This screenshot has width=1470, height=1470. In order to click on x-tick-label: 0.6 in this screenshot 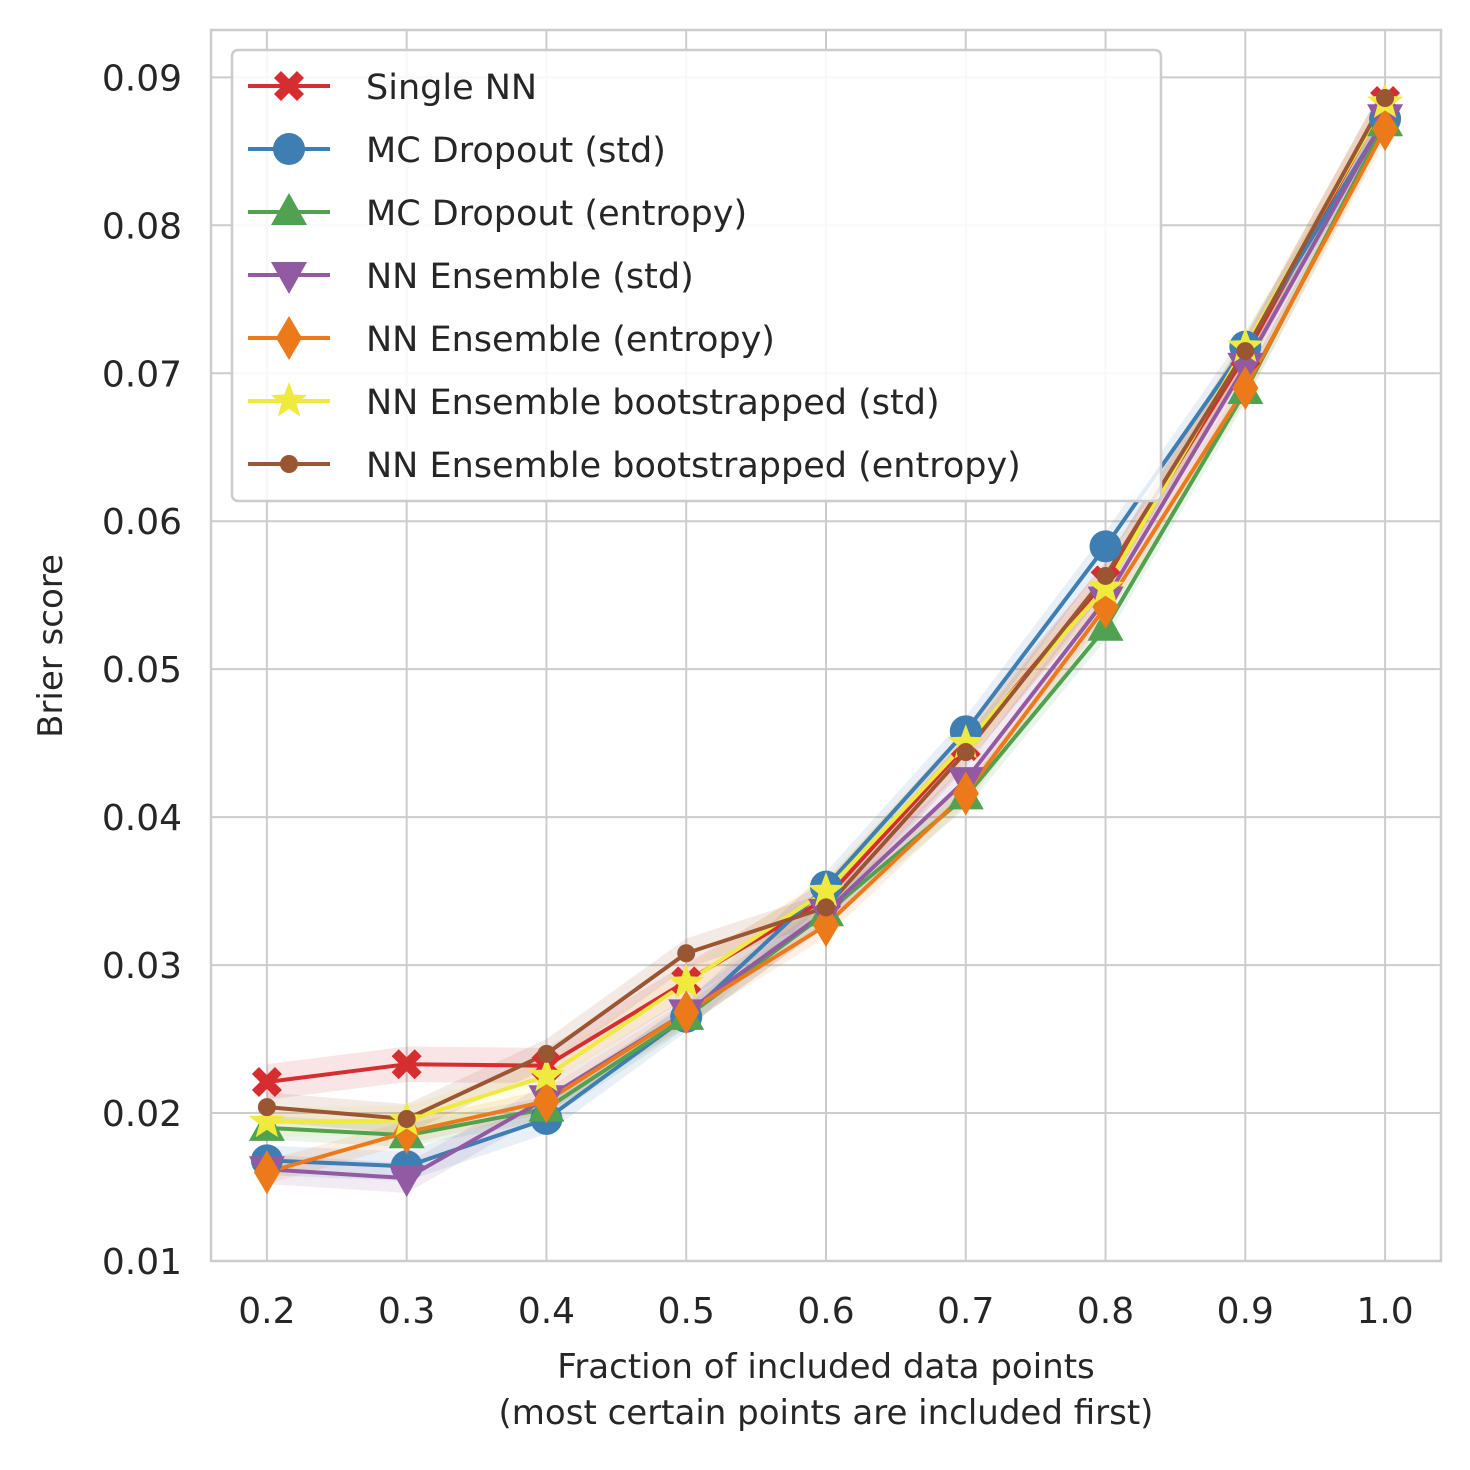, I will do `click(825, 1311)`.